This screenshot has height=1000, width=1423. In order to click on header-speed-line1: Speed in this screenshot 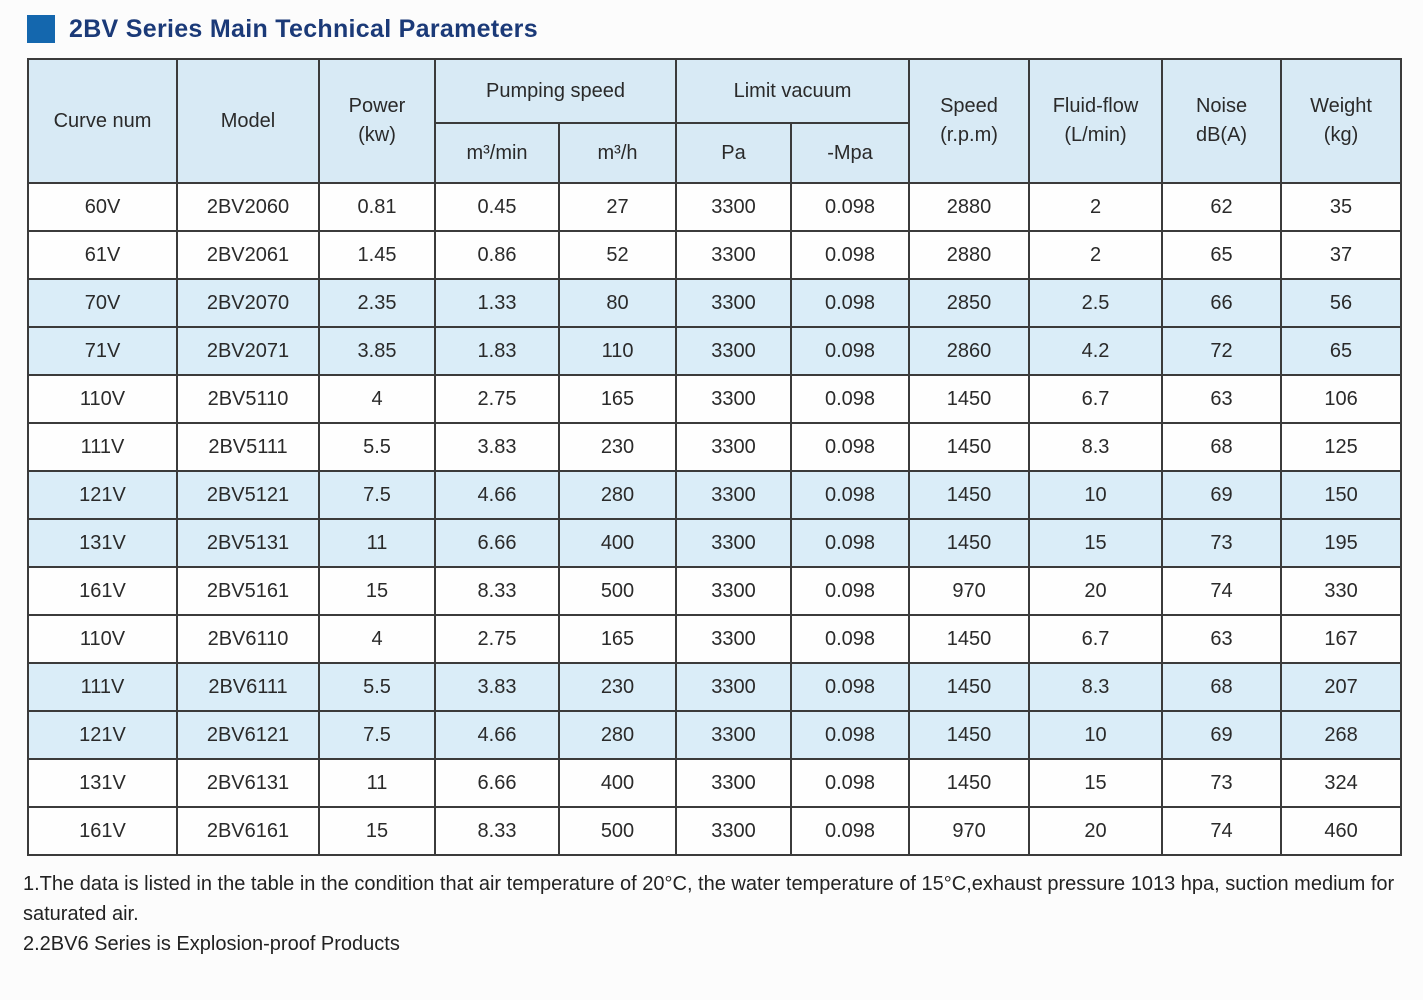, I will do `click(969, 106)`.